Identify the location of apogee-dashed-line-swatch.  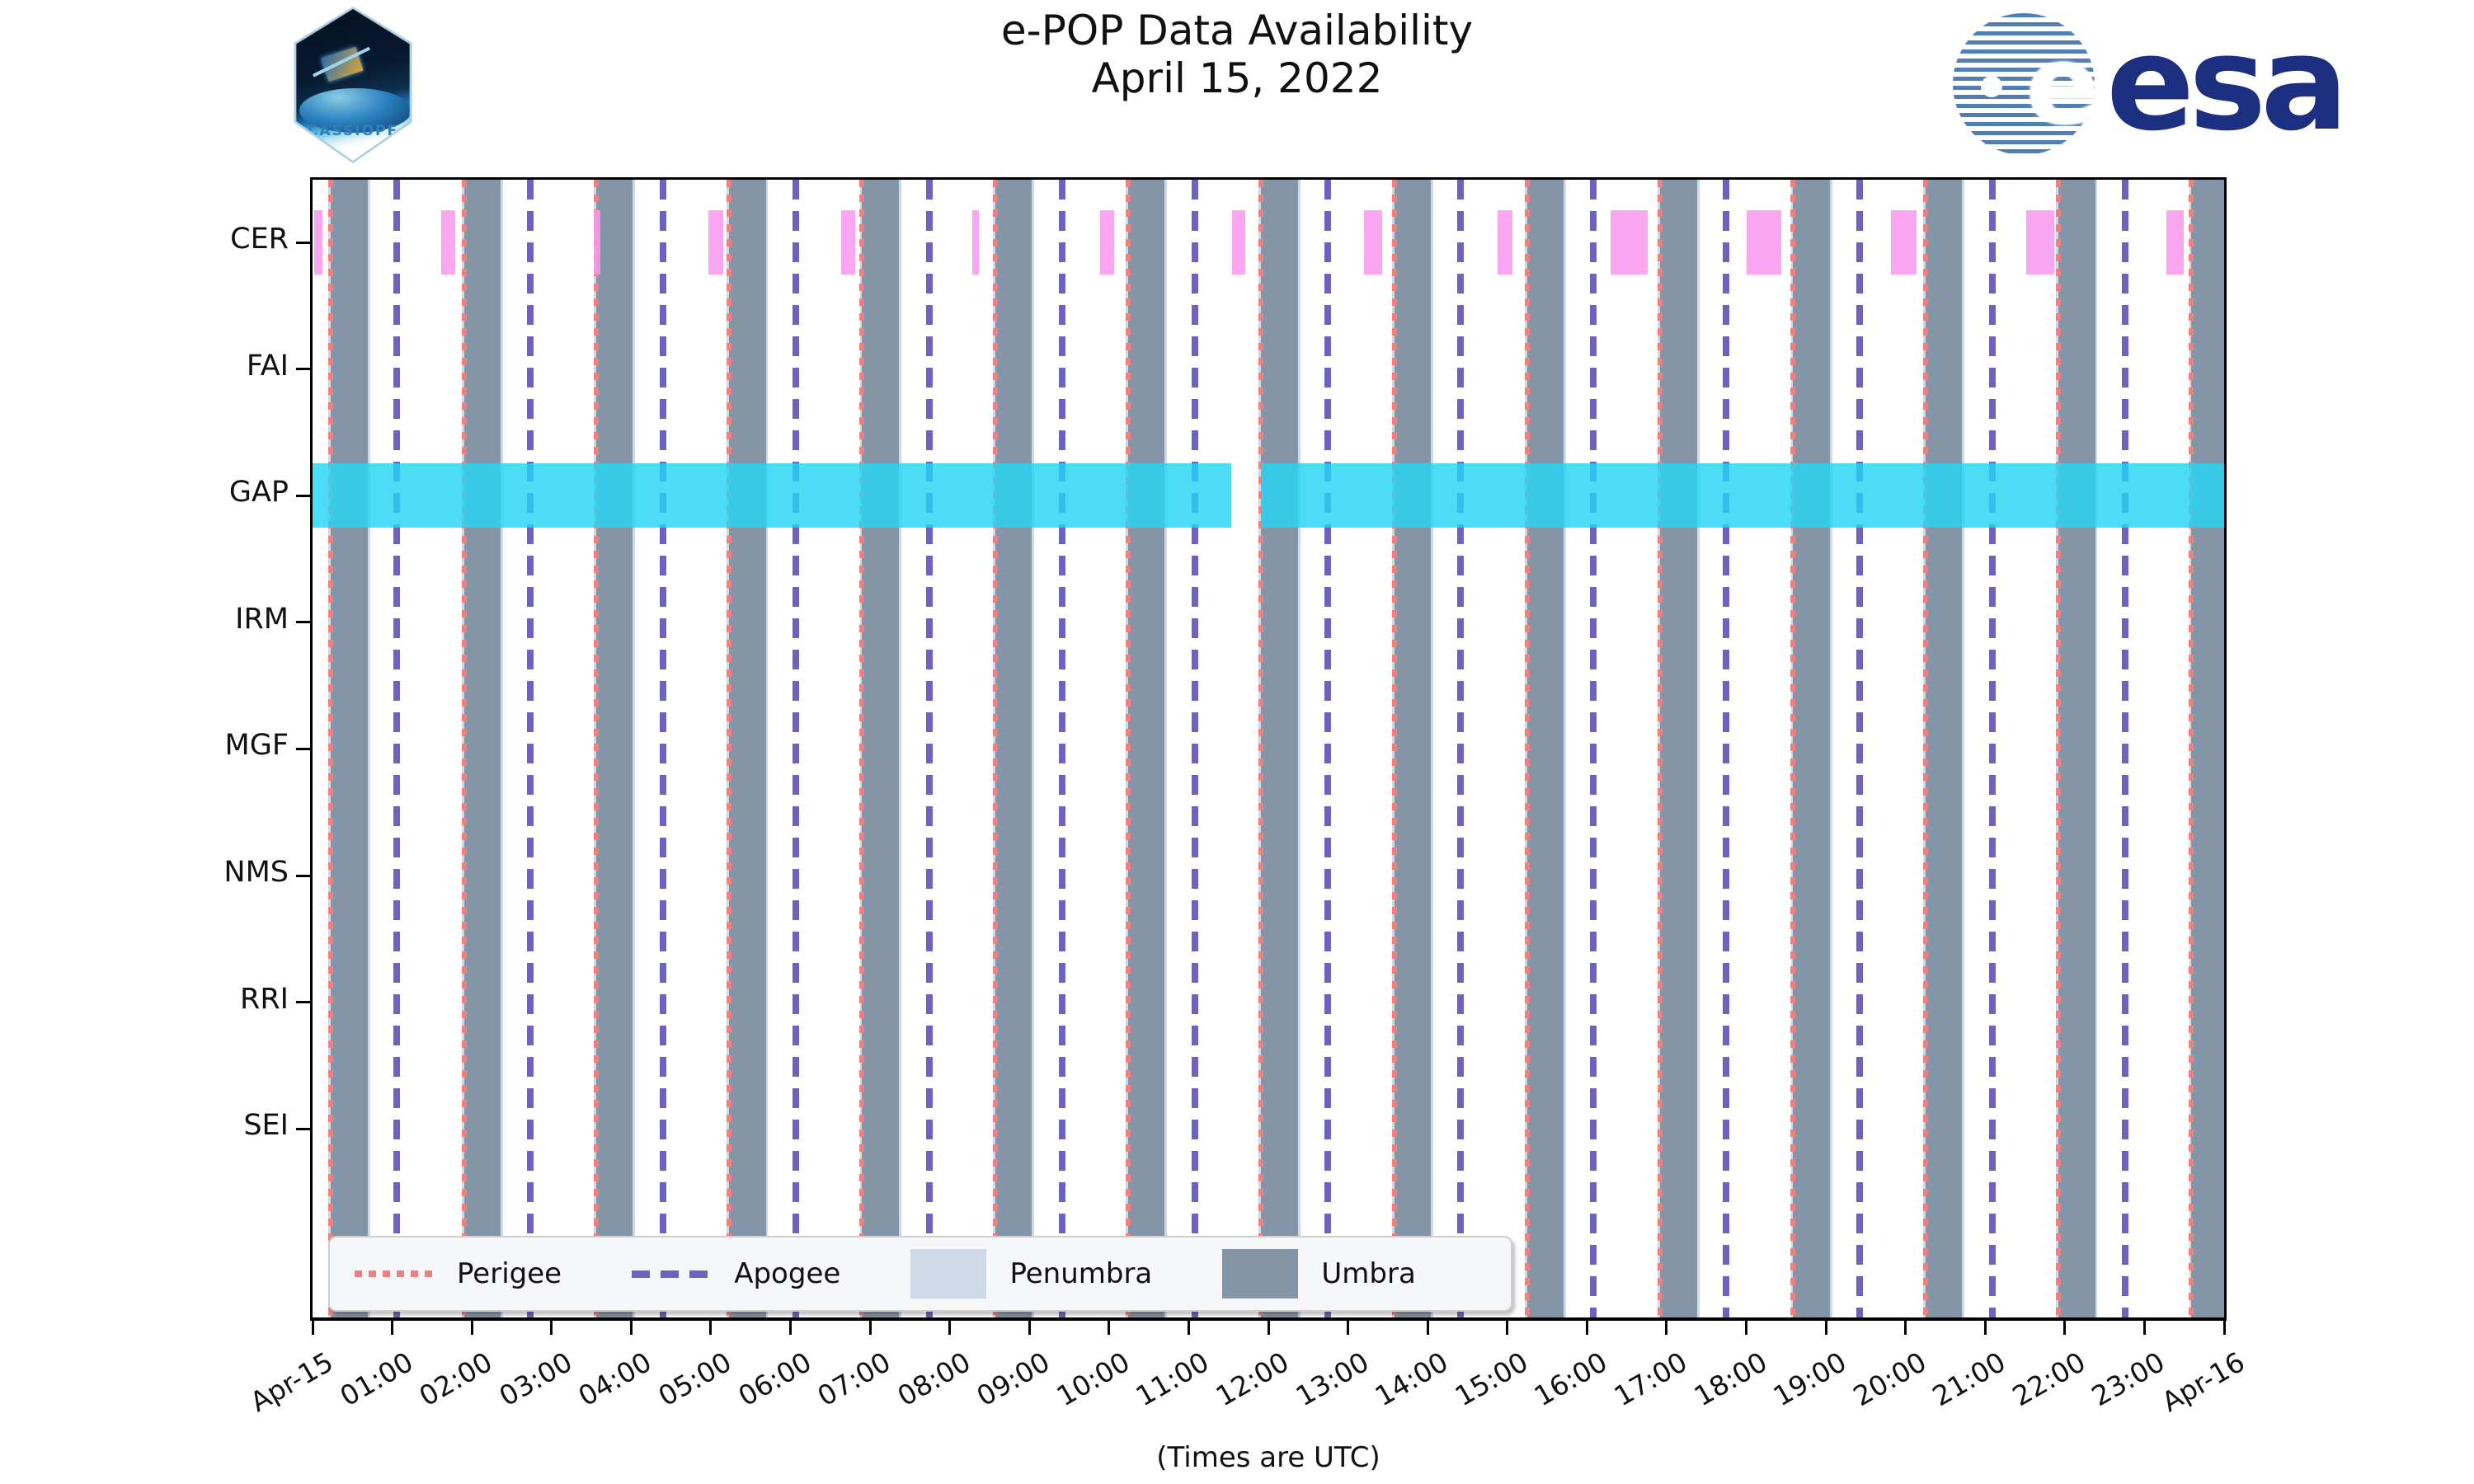
(672, 1274).